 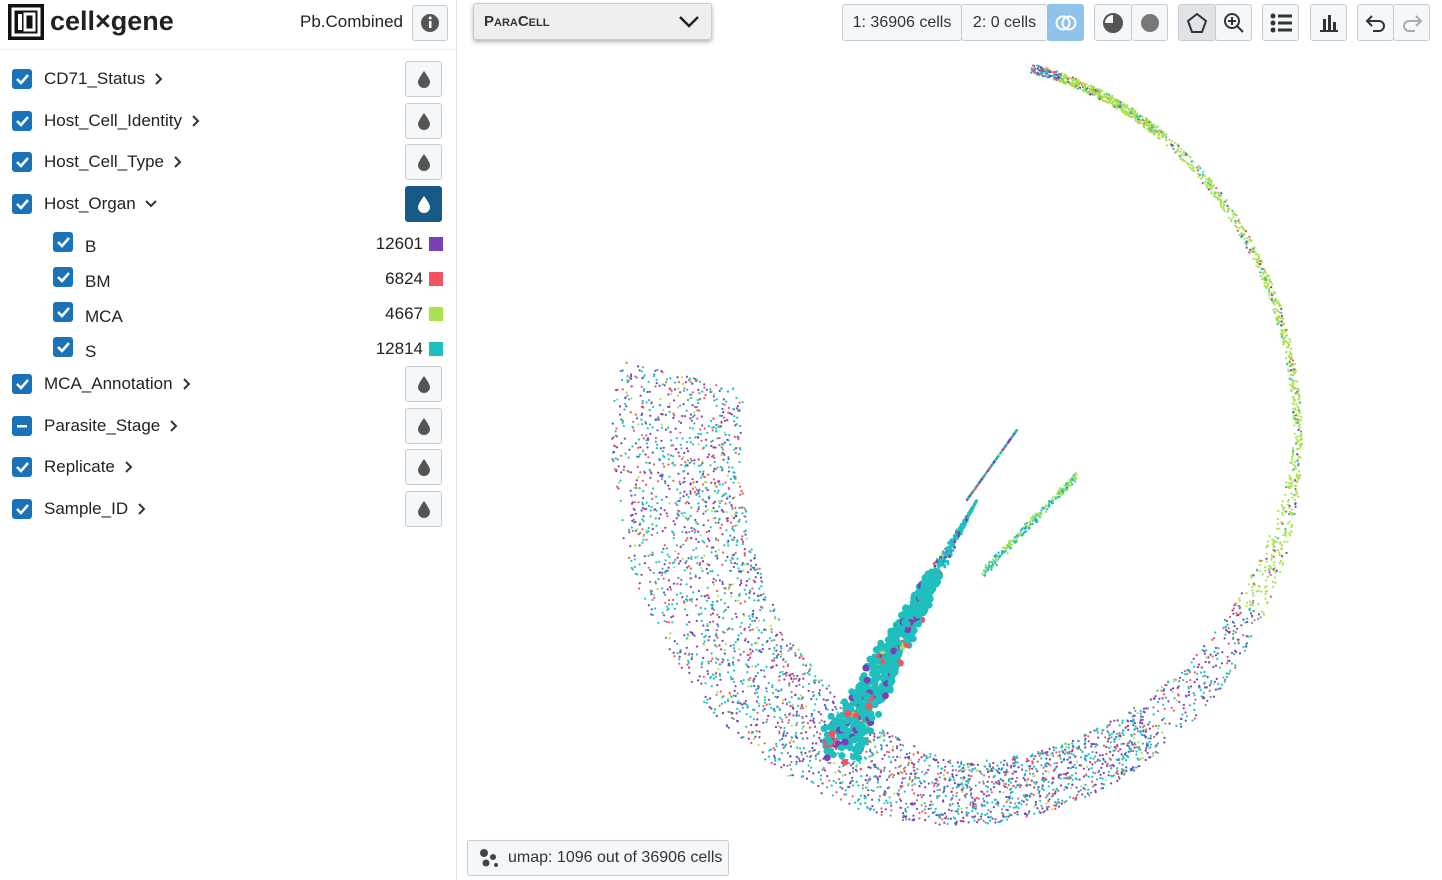 I want to click on category-row: Host_Cell_Type, so click(x=114, y=162).